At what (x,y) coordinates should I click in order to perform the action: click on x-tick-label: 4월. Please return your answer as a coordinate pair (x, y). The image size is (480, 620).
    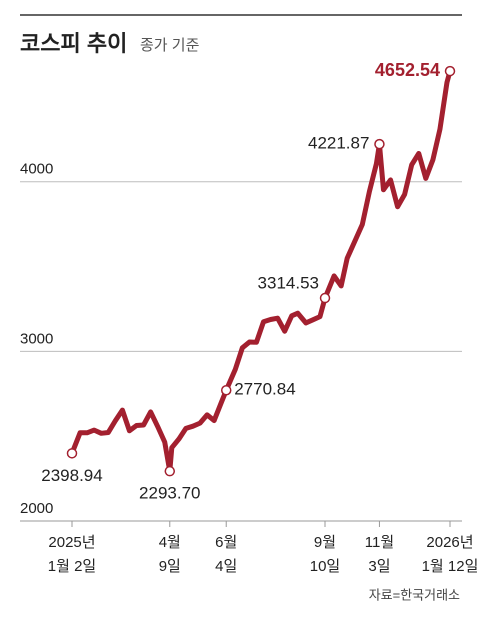
    Looking at the image, I should click on (170, 542).